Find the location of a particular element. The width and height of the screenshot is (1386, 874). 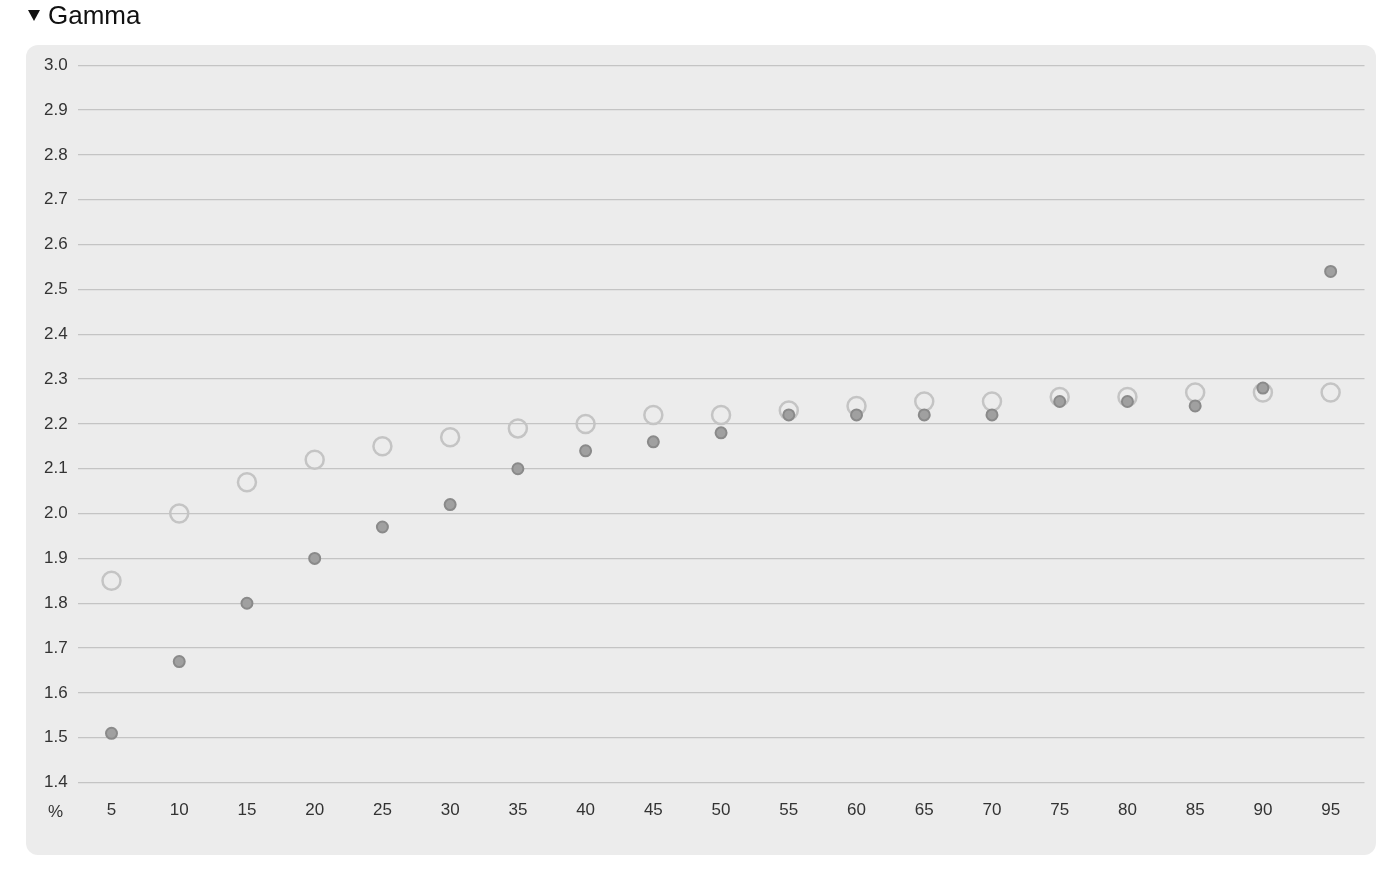

y-tick-label: 3.0 is located at coordinates (55, 64).